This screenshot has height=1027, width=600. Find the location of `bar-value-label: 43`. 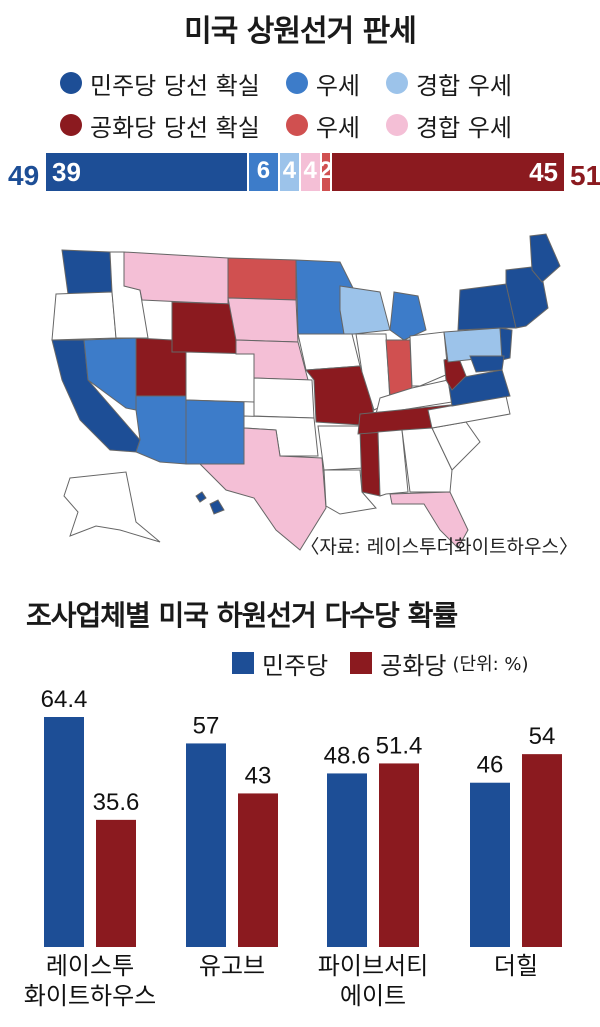

bar-value-label: 43 is located at coordinates (258, 775).